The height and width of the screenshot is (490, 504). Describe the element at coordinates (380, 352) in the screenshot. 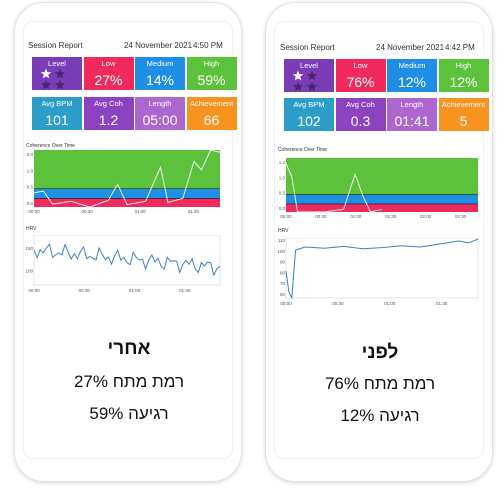

I see `caption-heading: לפני` at that location.